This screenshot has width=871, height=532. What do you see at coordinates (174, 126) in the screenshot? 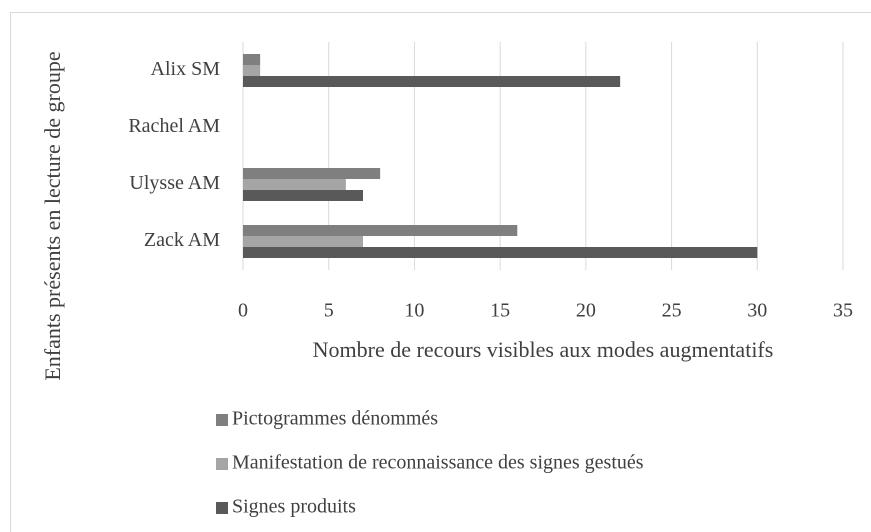
I see `y-tick-label: Rachel AM` at bounding box center [174, 126].